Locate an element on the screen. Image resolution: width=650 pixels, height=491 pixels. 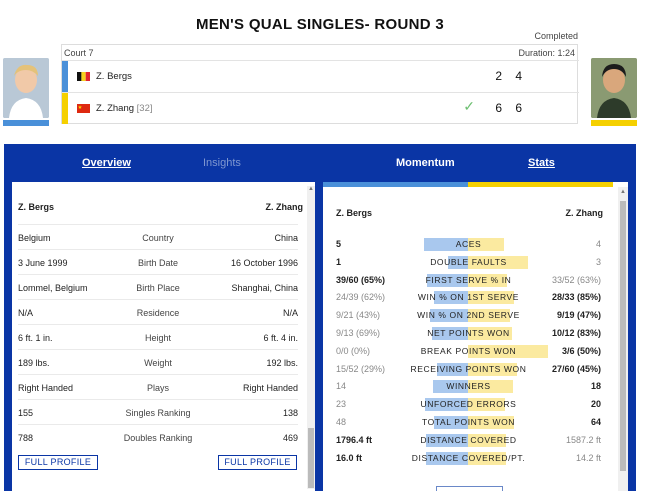
bio-player1-name: Z. Bergs is located at coordinates (36, 207).